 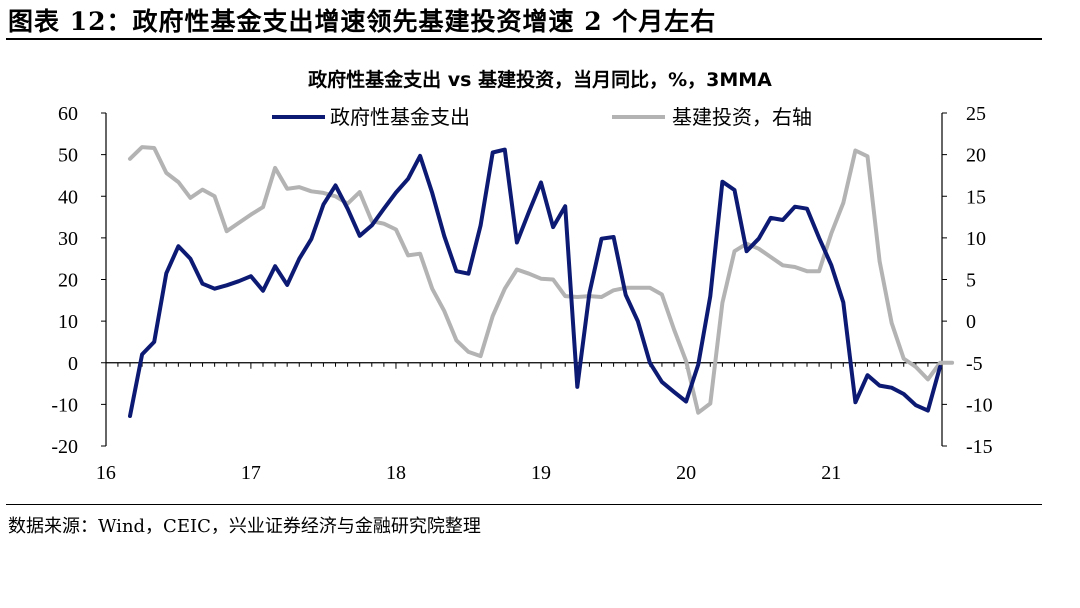 I want to click on right-tick-label: -15, so click(x=979, y=447).